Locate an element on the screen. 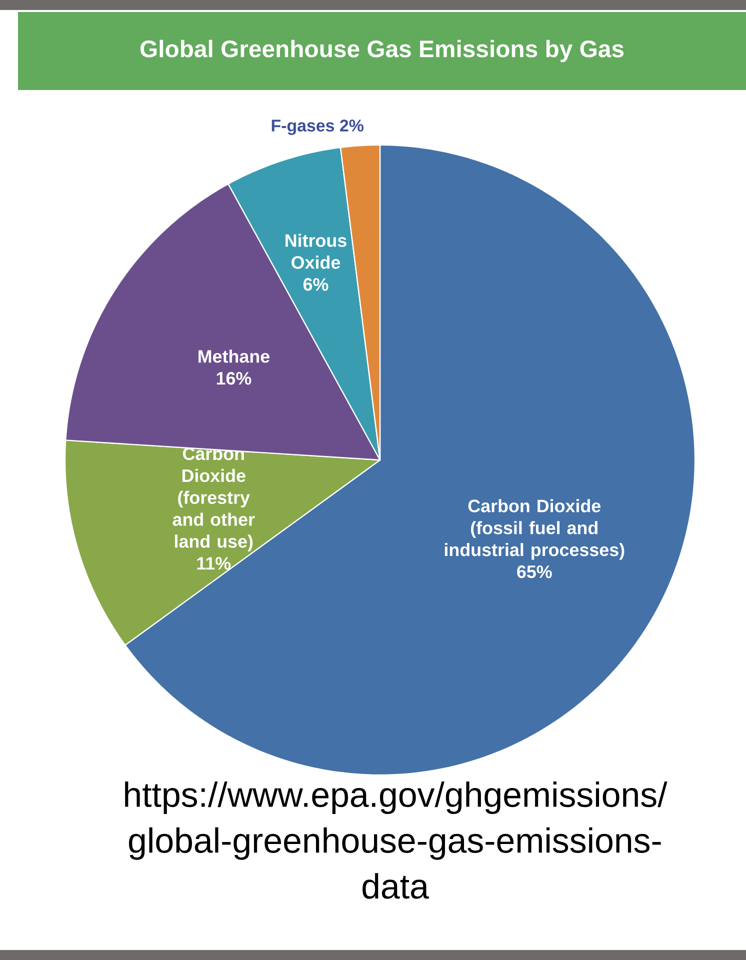 The image size is (746, 960). slice-label: Carbon Dioxide (fossil fuel and industrial processes) is located at coordinates (534, 529).